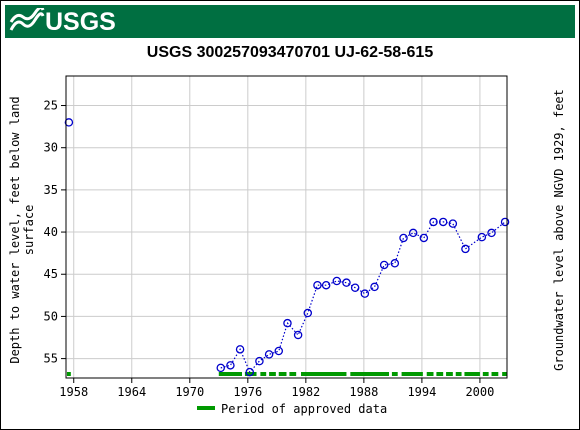 This screenshot has width=580, height=430. I want to click on usgs-logo-text: USGS, so click(80, 22).